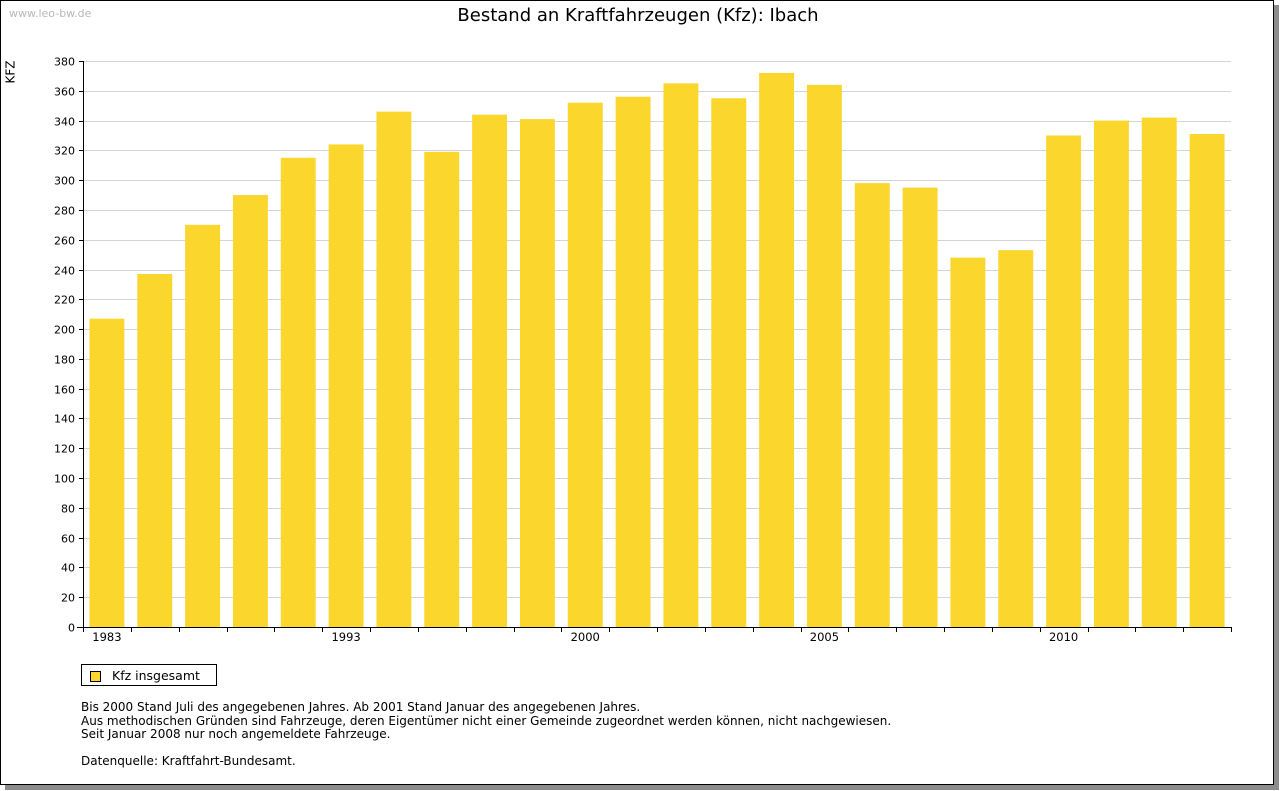 This screenshot has width=1280, height=791. Describe the element at coordinates (68, 509) in the screenshot. I see `y-tick-label: 80` at that location.